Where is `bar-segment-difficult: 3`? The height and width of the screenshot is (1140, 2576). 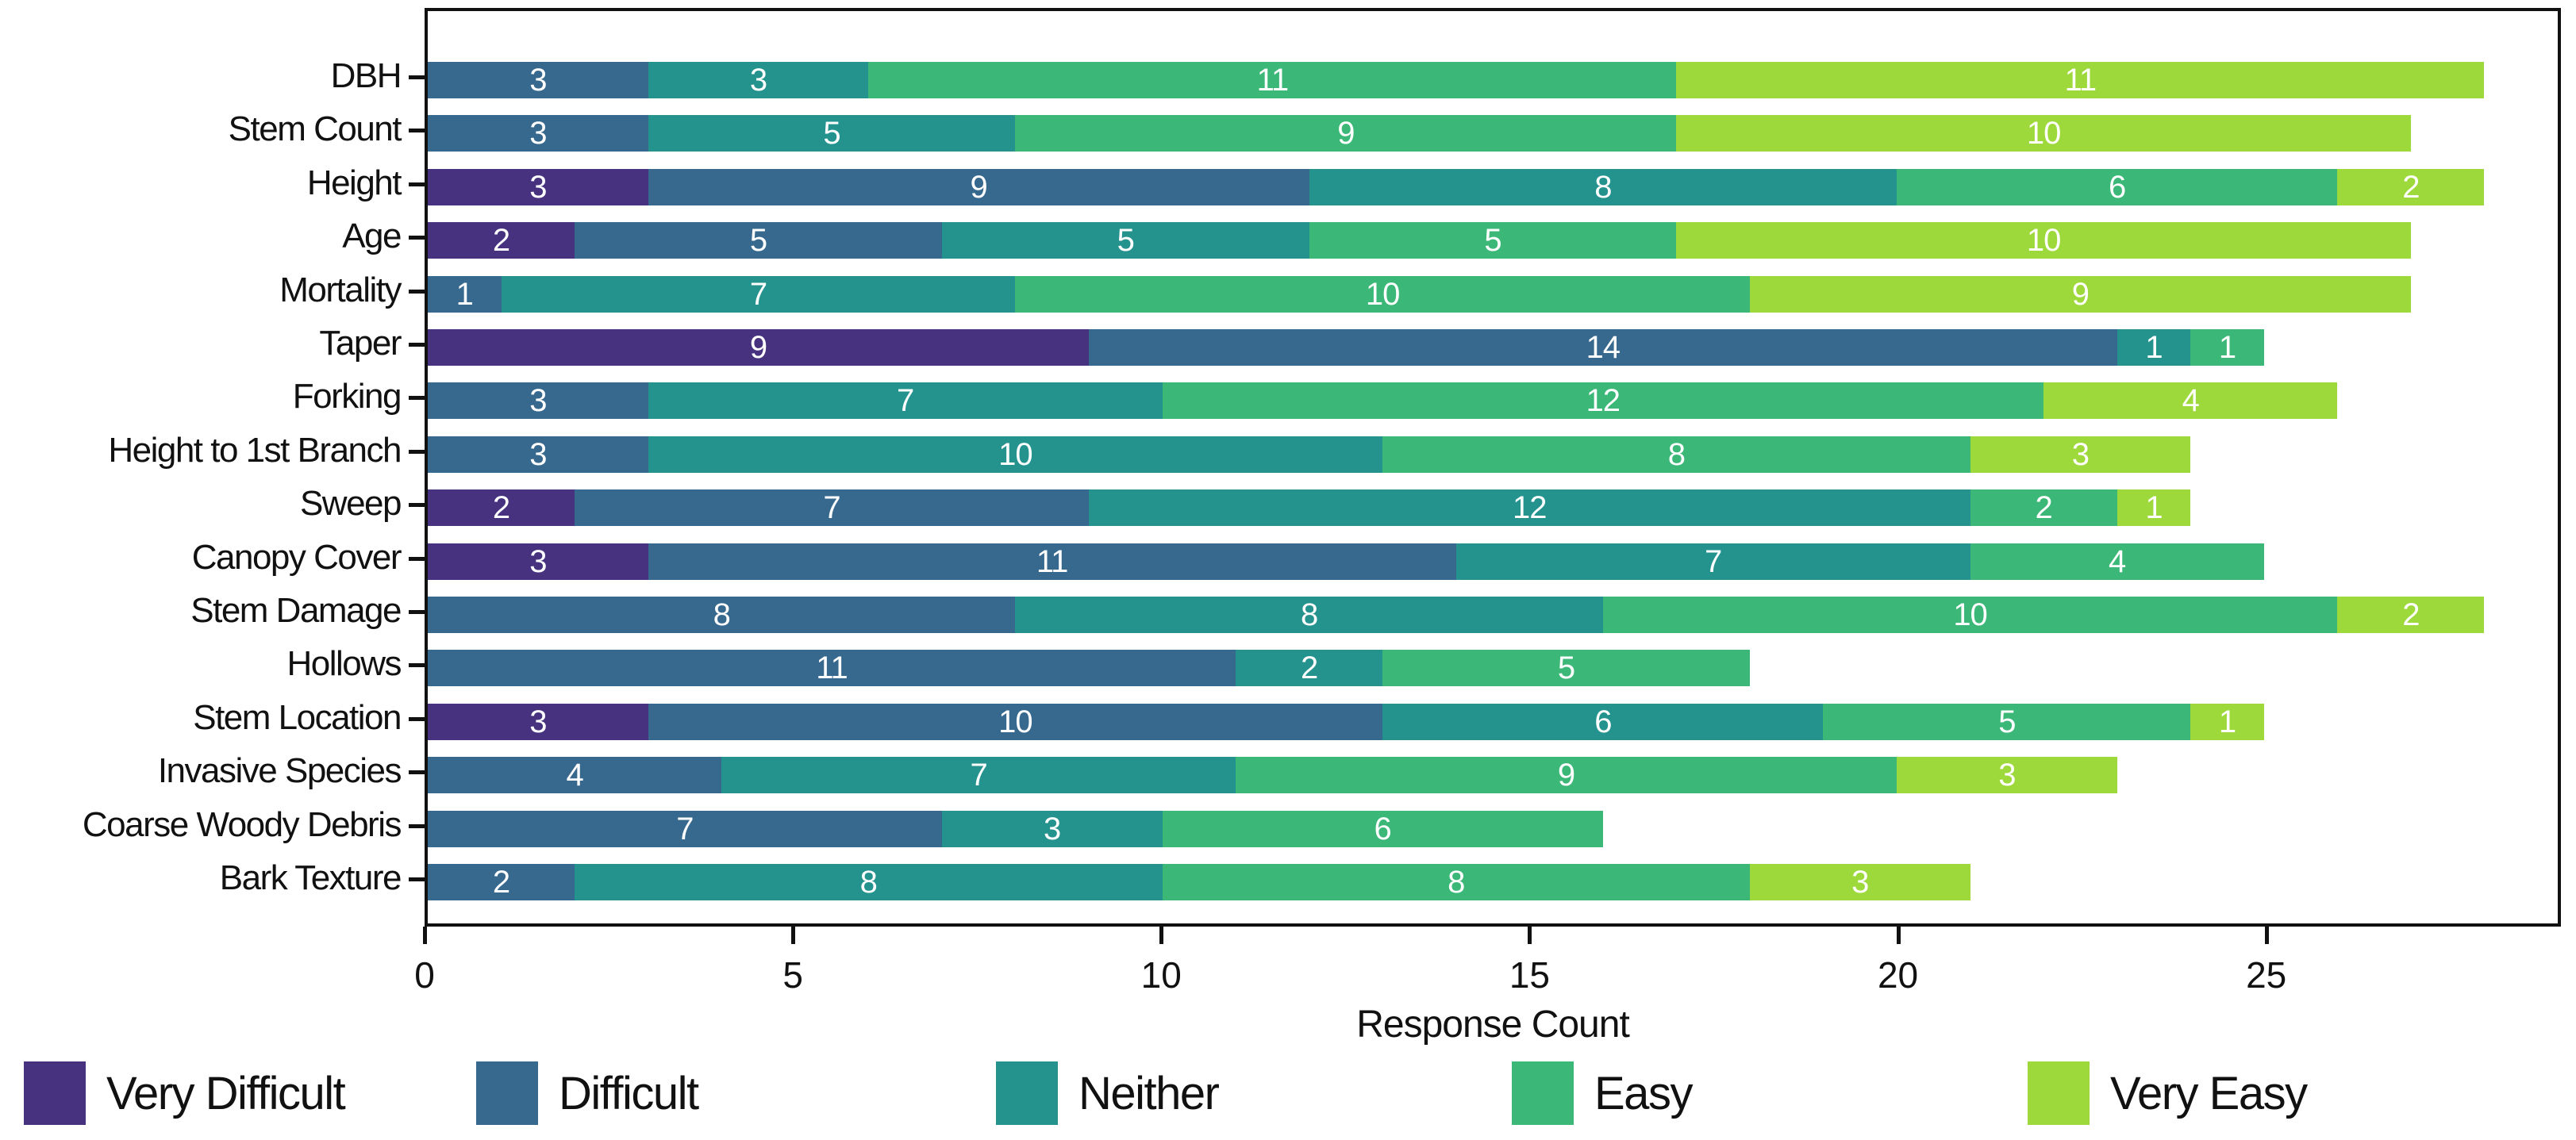
bar-segment-difficult: 3 is located at coordinates (538, 455).